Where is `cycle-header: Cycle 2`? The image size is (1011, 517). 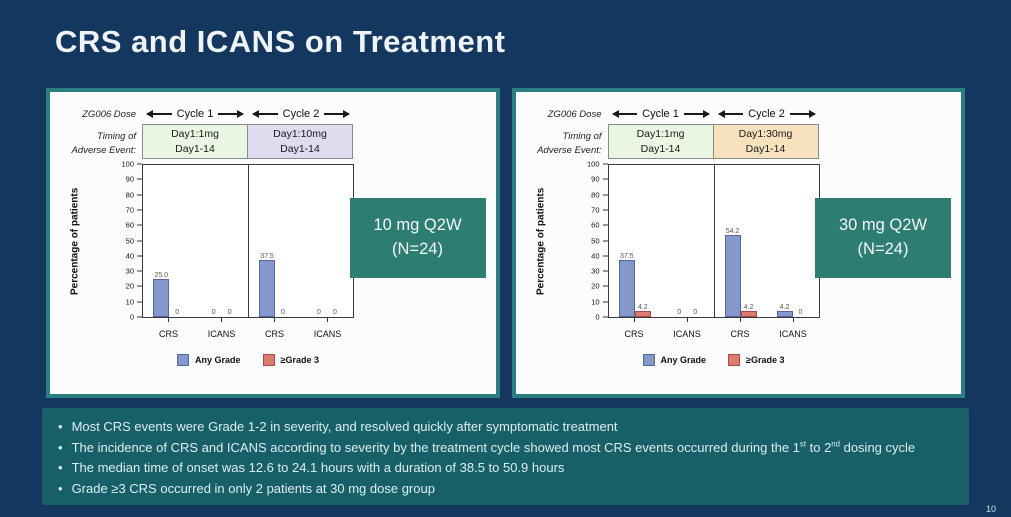
cycle-header: Cycle 2 is located at coordinates (767, 114).